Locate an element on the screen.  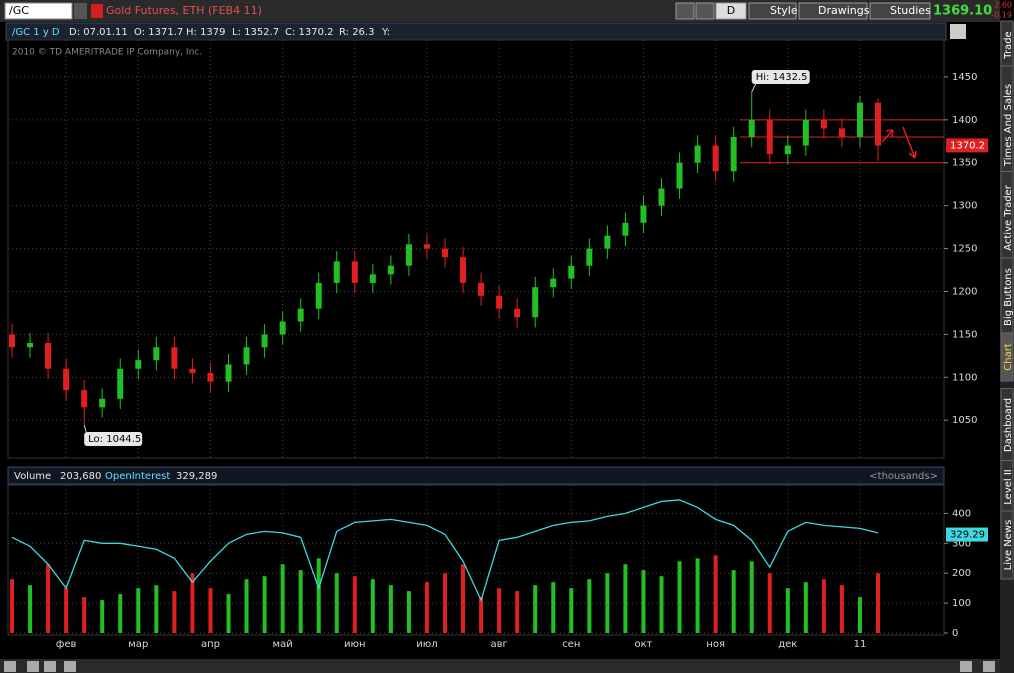
x-tick-label: июл is located at coordinates (426, 644).